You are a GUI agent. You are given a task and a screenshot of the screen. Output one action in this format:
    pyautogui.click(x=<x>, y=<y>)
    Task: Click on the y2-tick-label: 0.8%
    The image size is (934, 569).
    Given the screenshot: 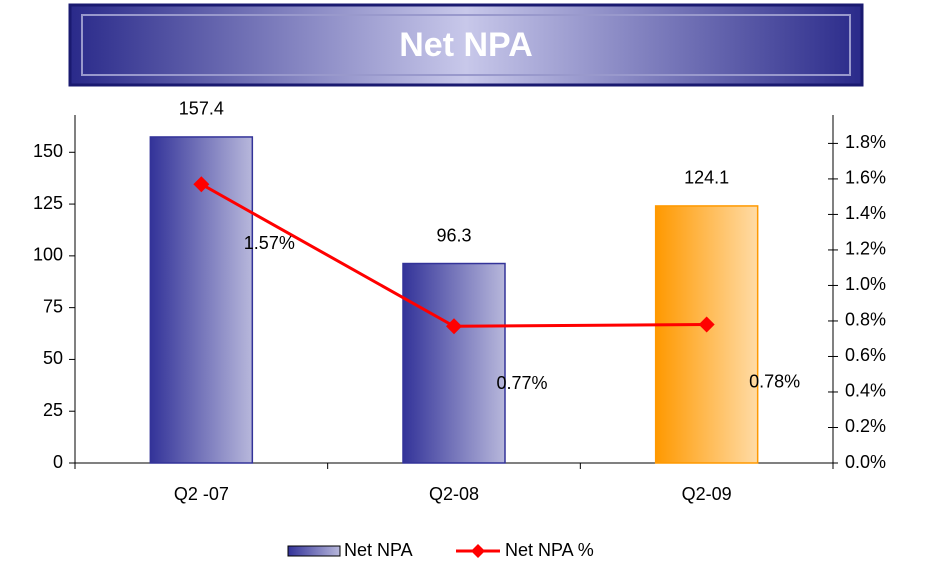 What is the action you would take?
    pyautogui.click(x=865, y=320)
    